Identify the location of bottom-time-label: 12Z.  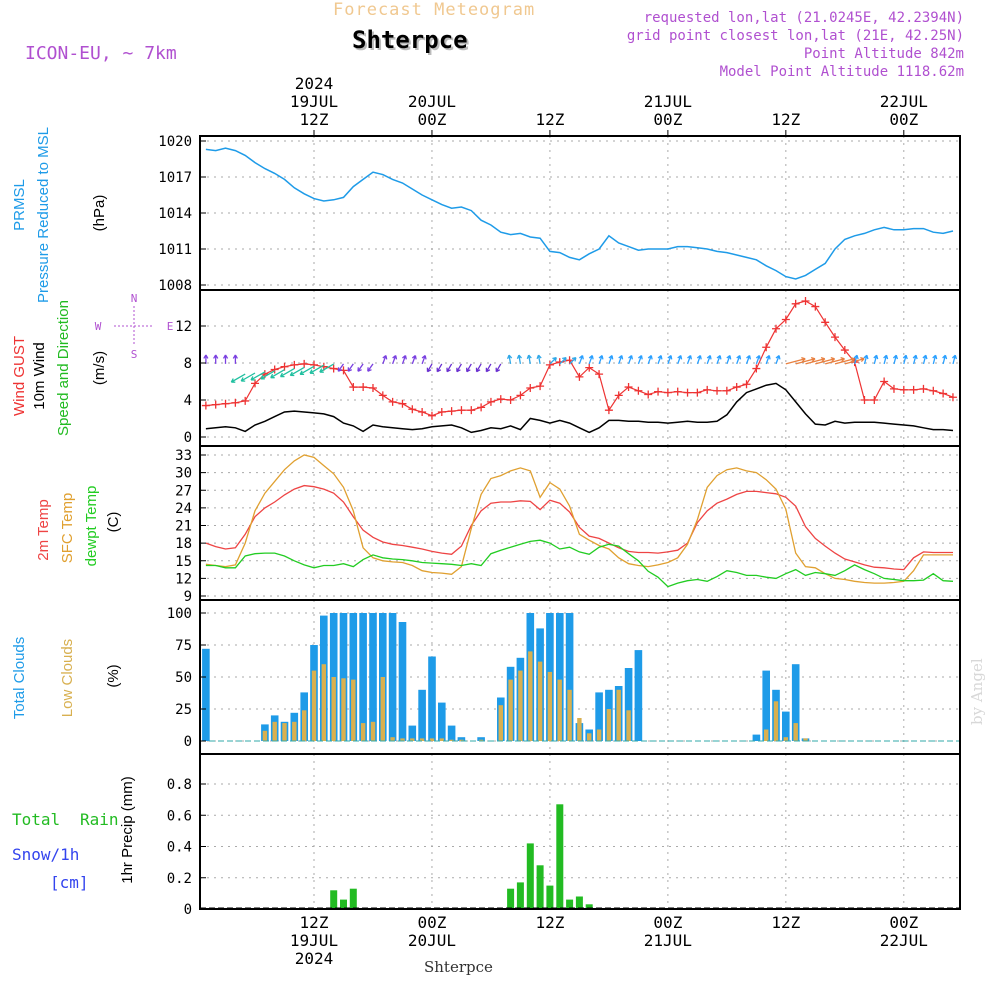
(549, 922).